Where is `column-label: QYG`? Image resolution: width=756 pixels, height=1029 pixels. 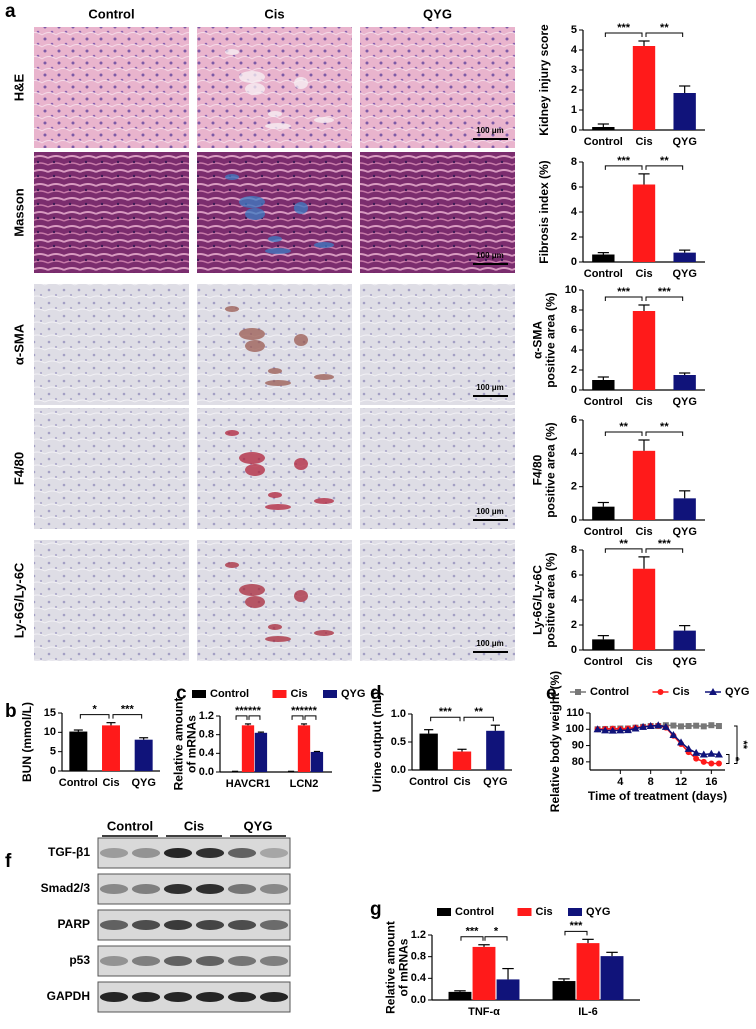
column-label: QYG is located at coordinates (437, 13).